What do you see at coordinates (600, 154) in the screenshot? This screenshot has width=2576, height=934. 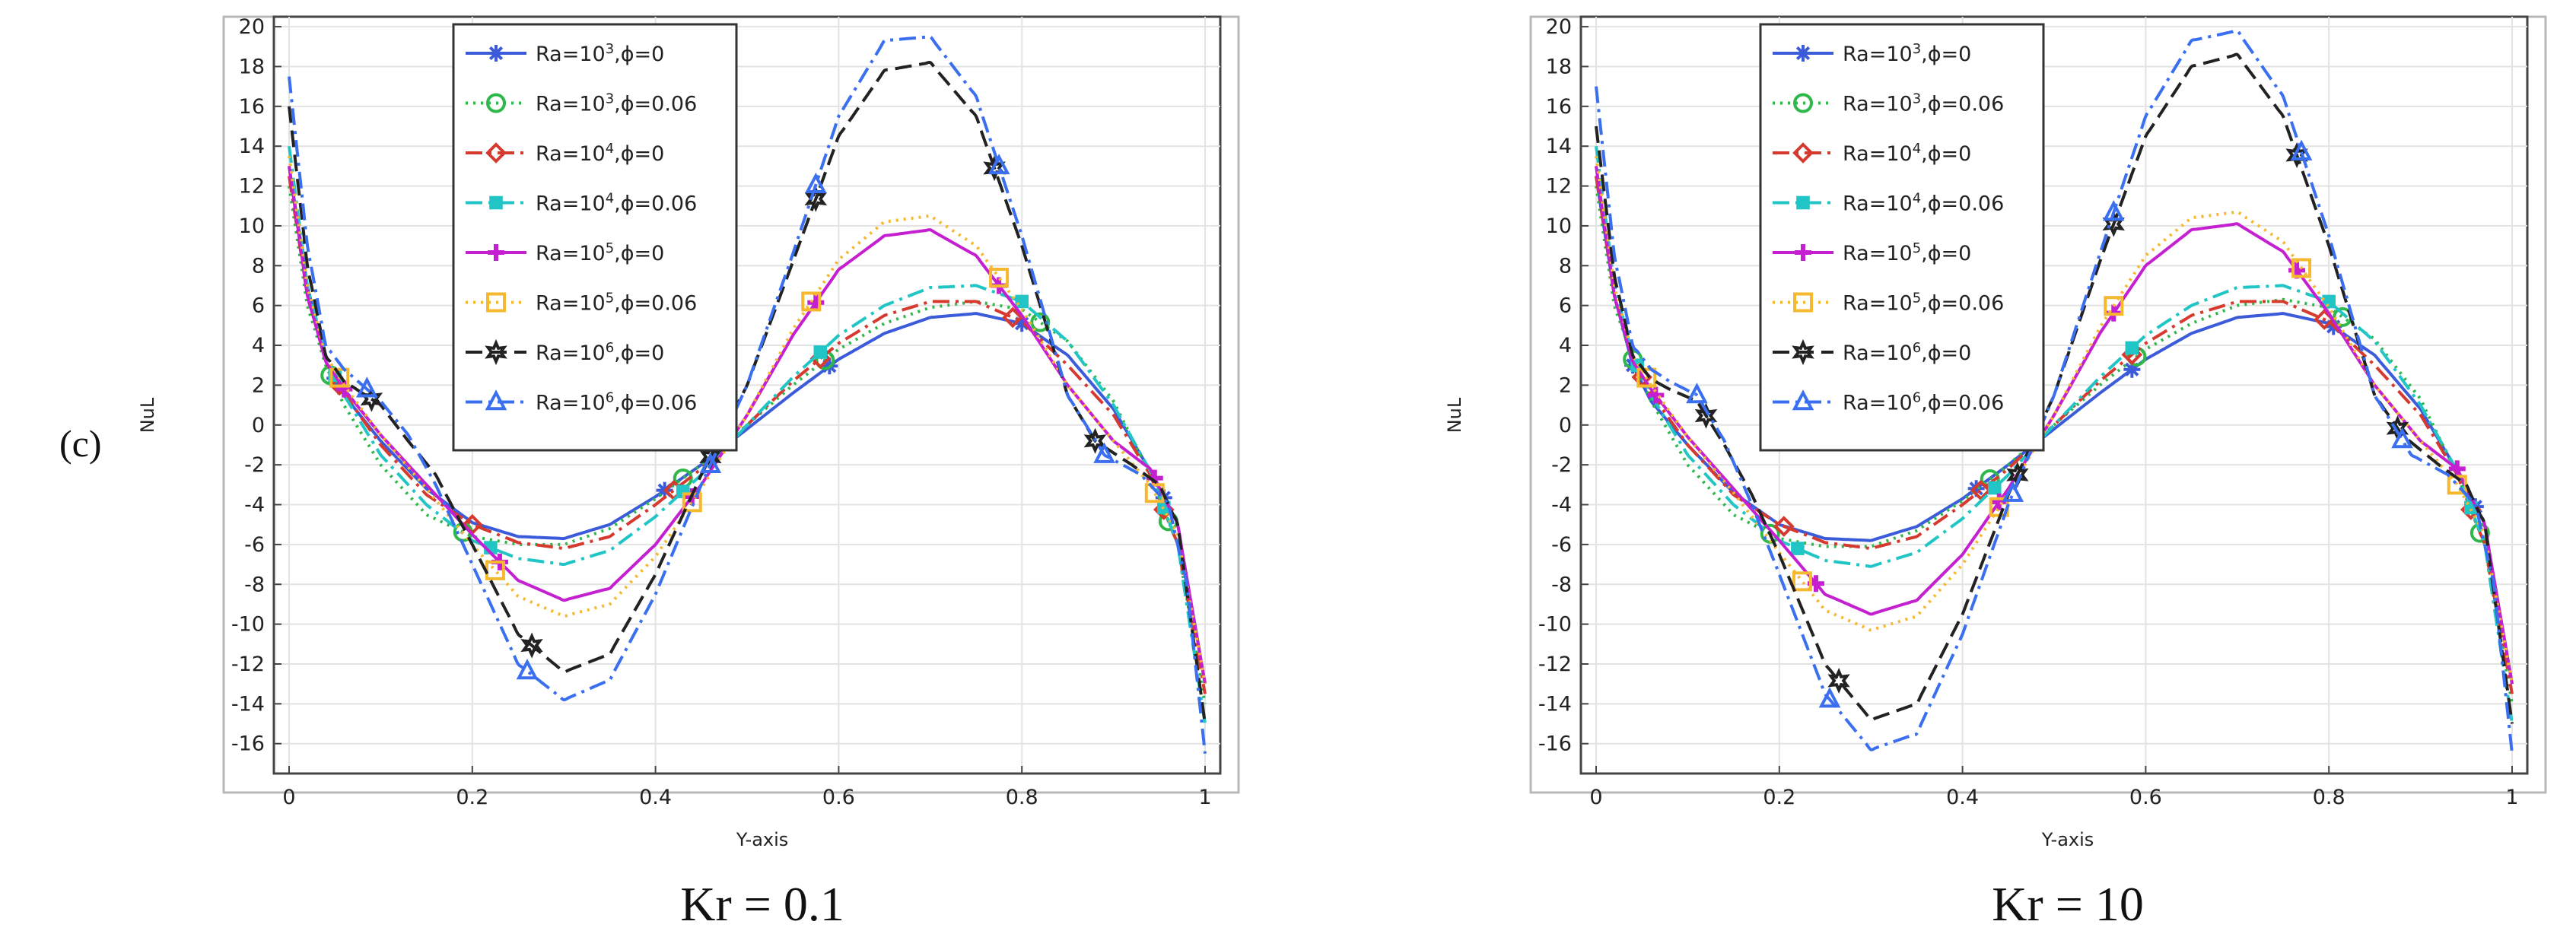 I see `legend-label: Ra=104,ϕ=0` at bounding box center [600, 154].